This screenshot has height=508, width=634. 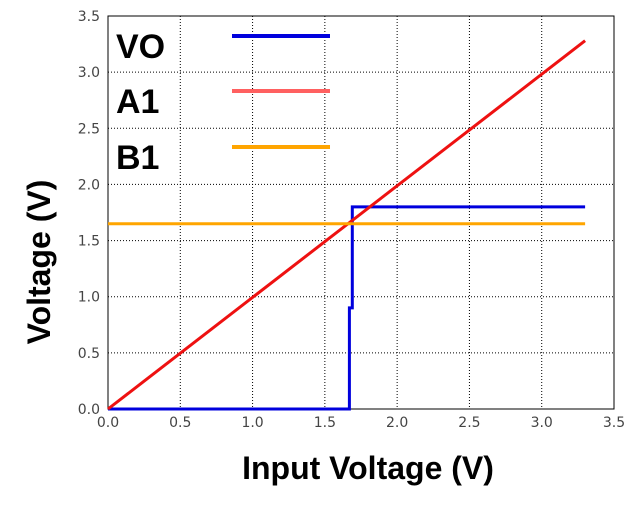 I want to click on x-tick-label: 3.5, so click(x=614, y=423).